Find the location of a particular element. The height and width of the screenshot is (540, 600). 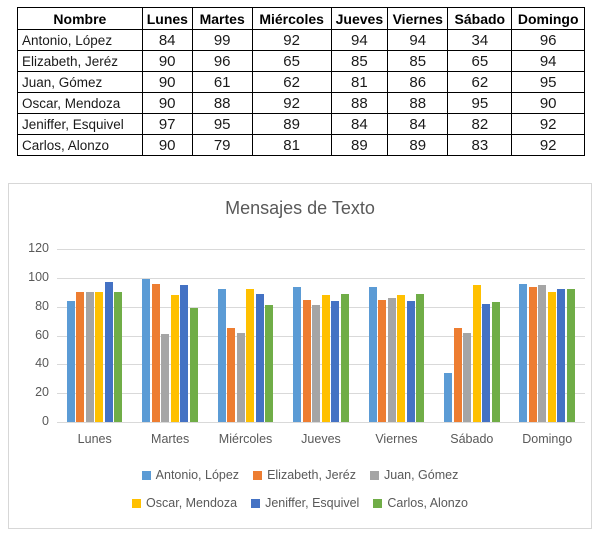

legend-item: Jeniffer, Esquivel is located at coordinates (305, 503).